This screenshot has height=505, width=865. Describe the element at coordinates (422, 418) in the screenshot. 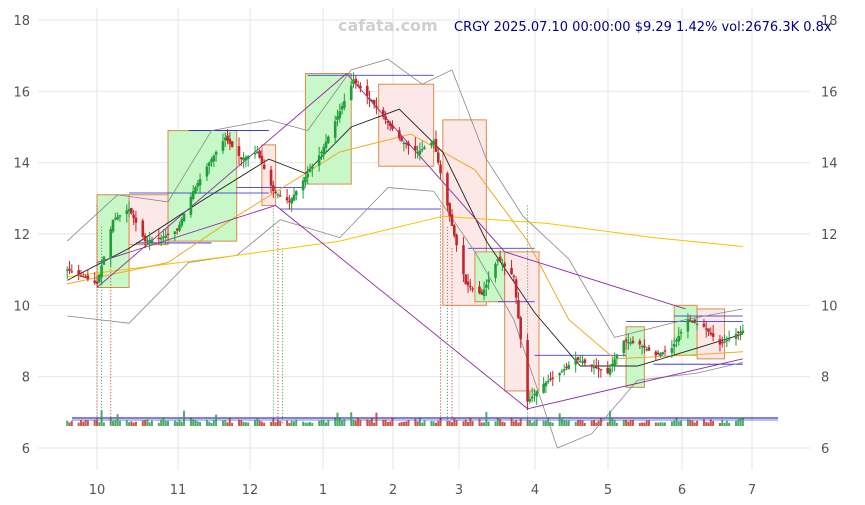

I see `volume-bars` at that location.